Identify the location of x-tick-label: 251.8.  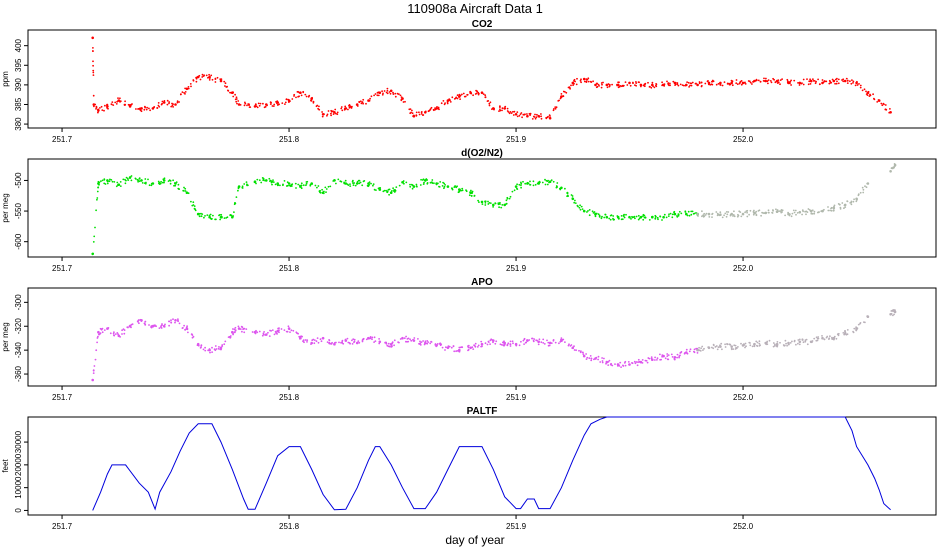
(289, 268).